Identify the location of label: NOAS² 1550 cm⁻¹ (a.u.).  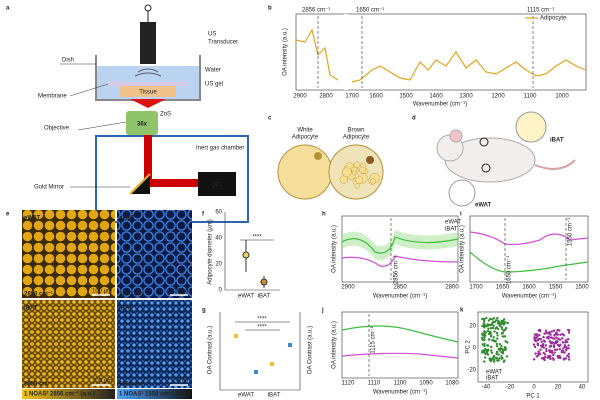
(157, 394).